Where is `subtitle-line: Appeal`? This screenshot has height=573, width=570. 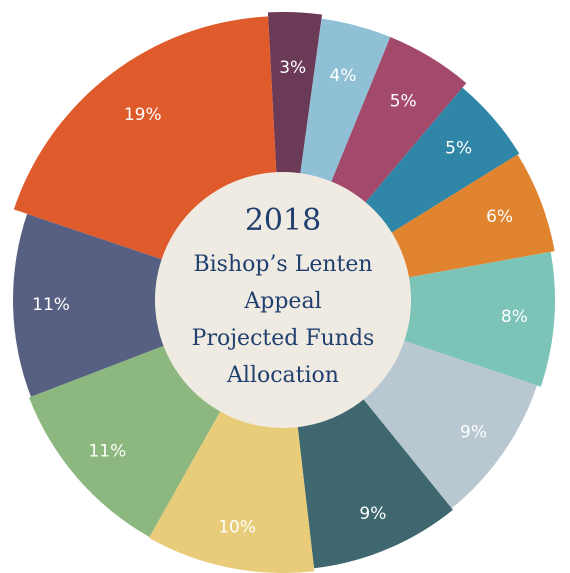 subtitle-line: Appeal is located at coordinates (282, 301).